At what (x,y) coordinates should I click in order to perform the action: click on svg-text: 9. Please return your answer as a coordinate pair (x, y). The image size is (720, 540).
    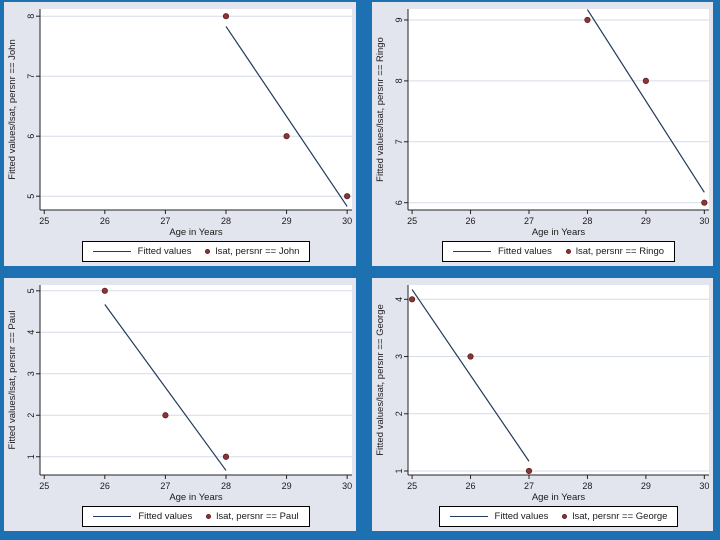
    Looking at the image, I should click on (399, 19).